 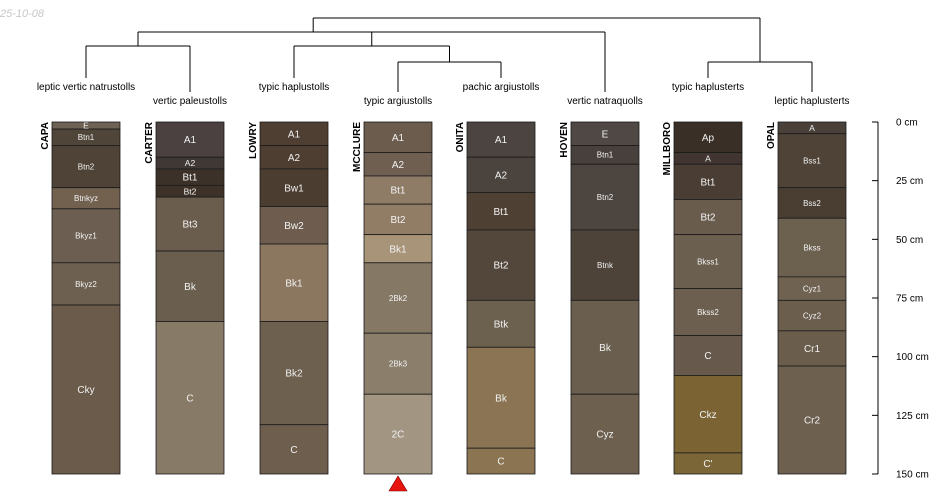 I want to click on horizon-label: Cr1, so click(x=812, y=349).